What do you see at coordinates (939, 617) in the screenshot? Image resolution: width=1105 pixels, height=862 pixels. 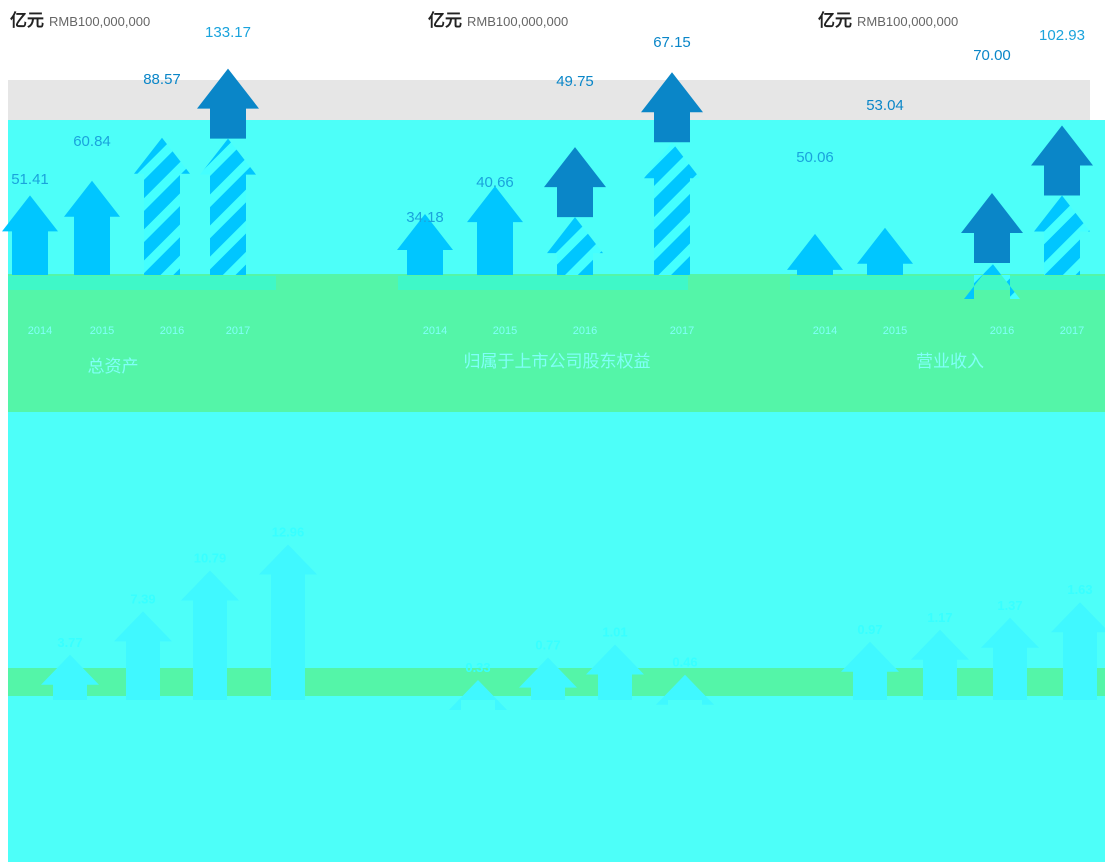 I see `data-label: 1.17` at bounding box center [939, 617].